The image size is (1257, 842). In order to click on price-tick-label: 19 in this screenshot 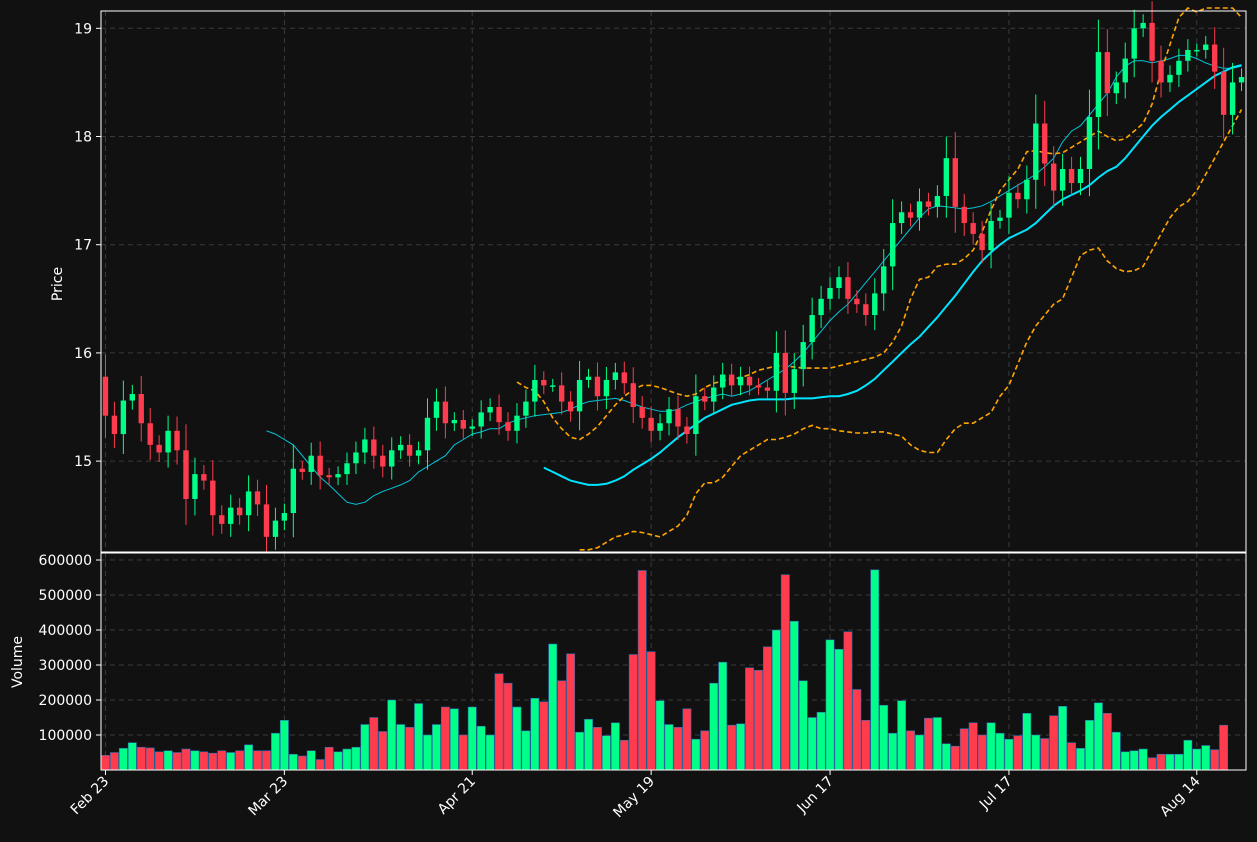, I will do `click(83, 29)`.